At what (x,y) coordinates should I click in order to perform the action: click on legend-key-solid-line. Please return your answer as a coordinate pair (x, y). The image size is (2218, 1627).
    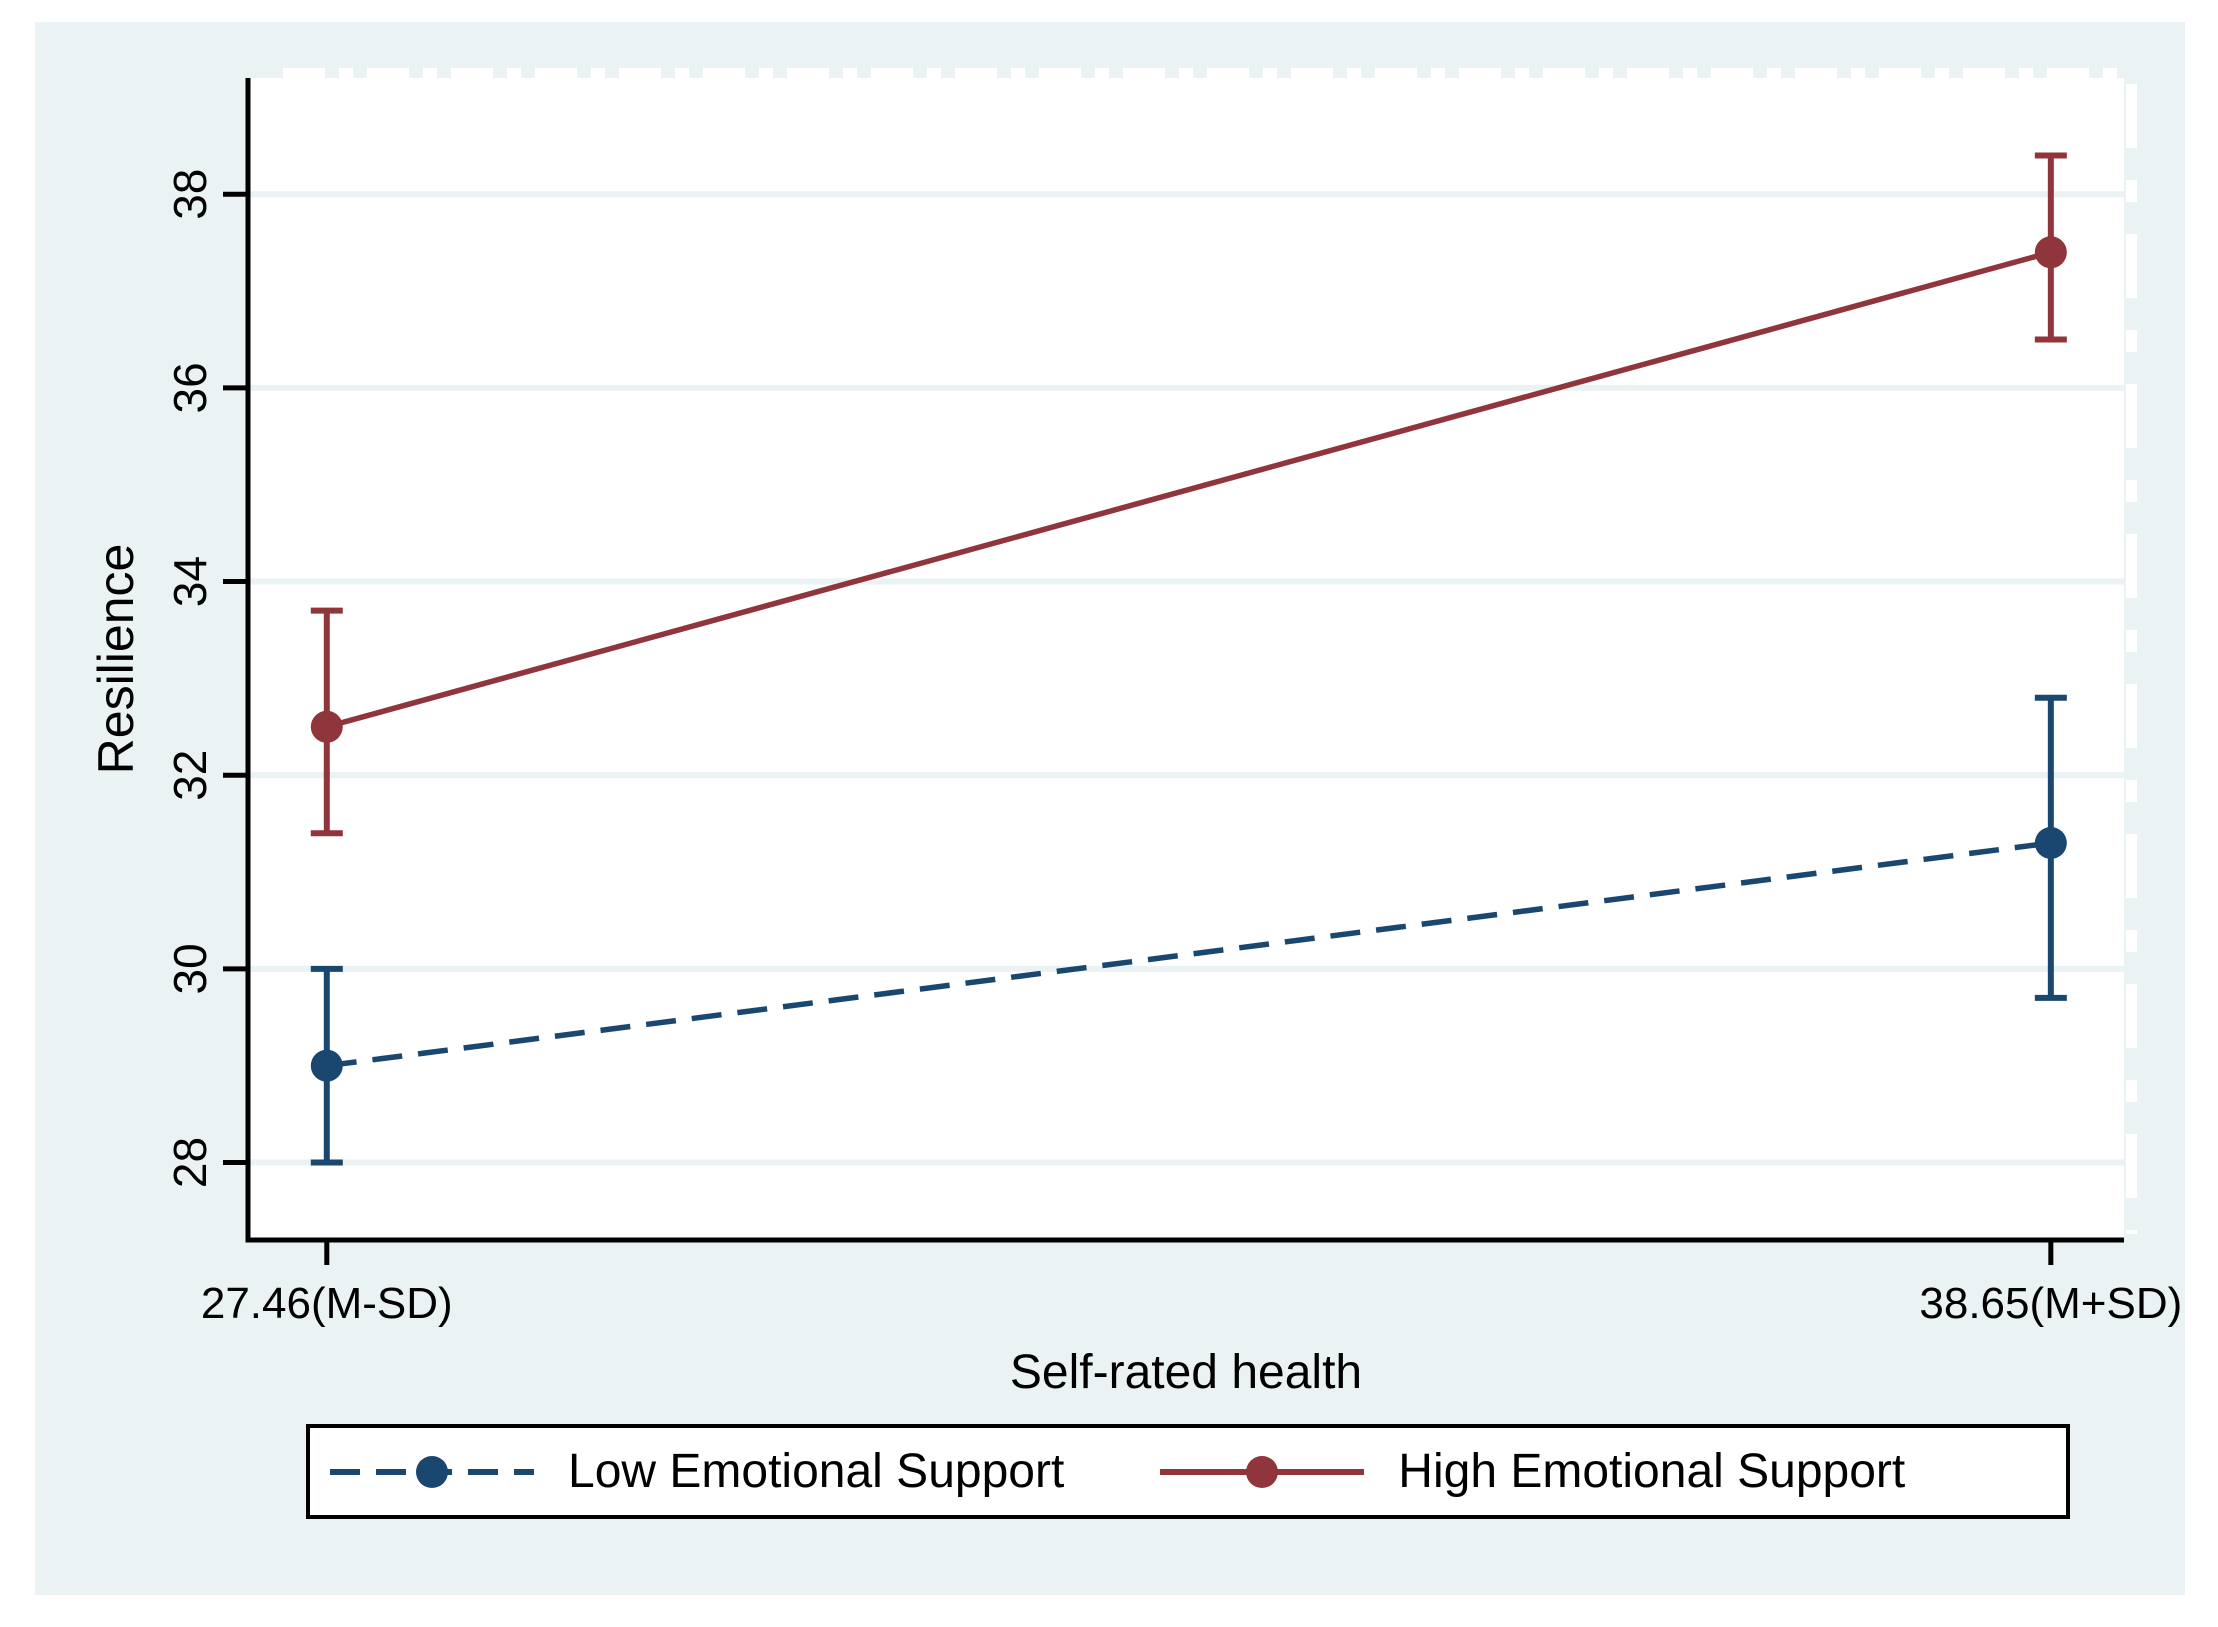
    Looking at the image, I should click on (1262, 1471).